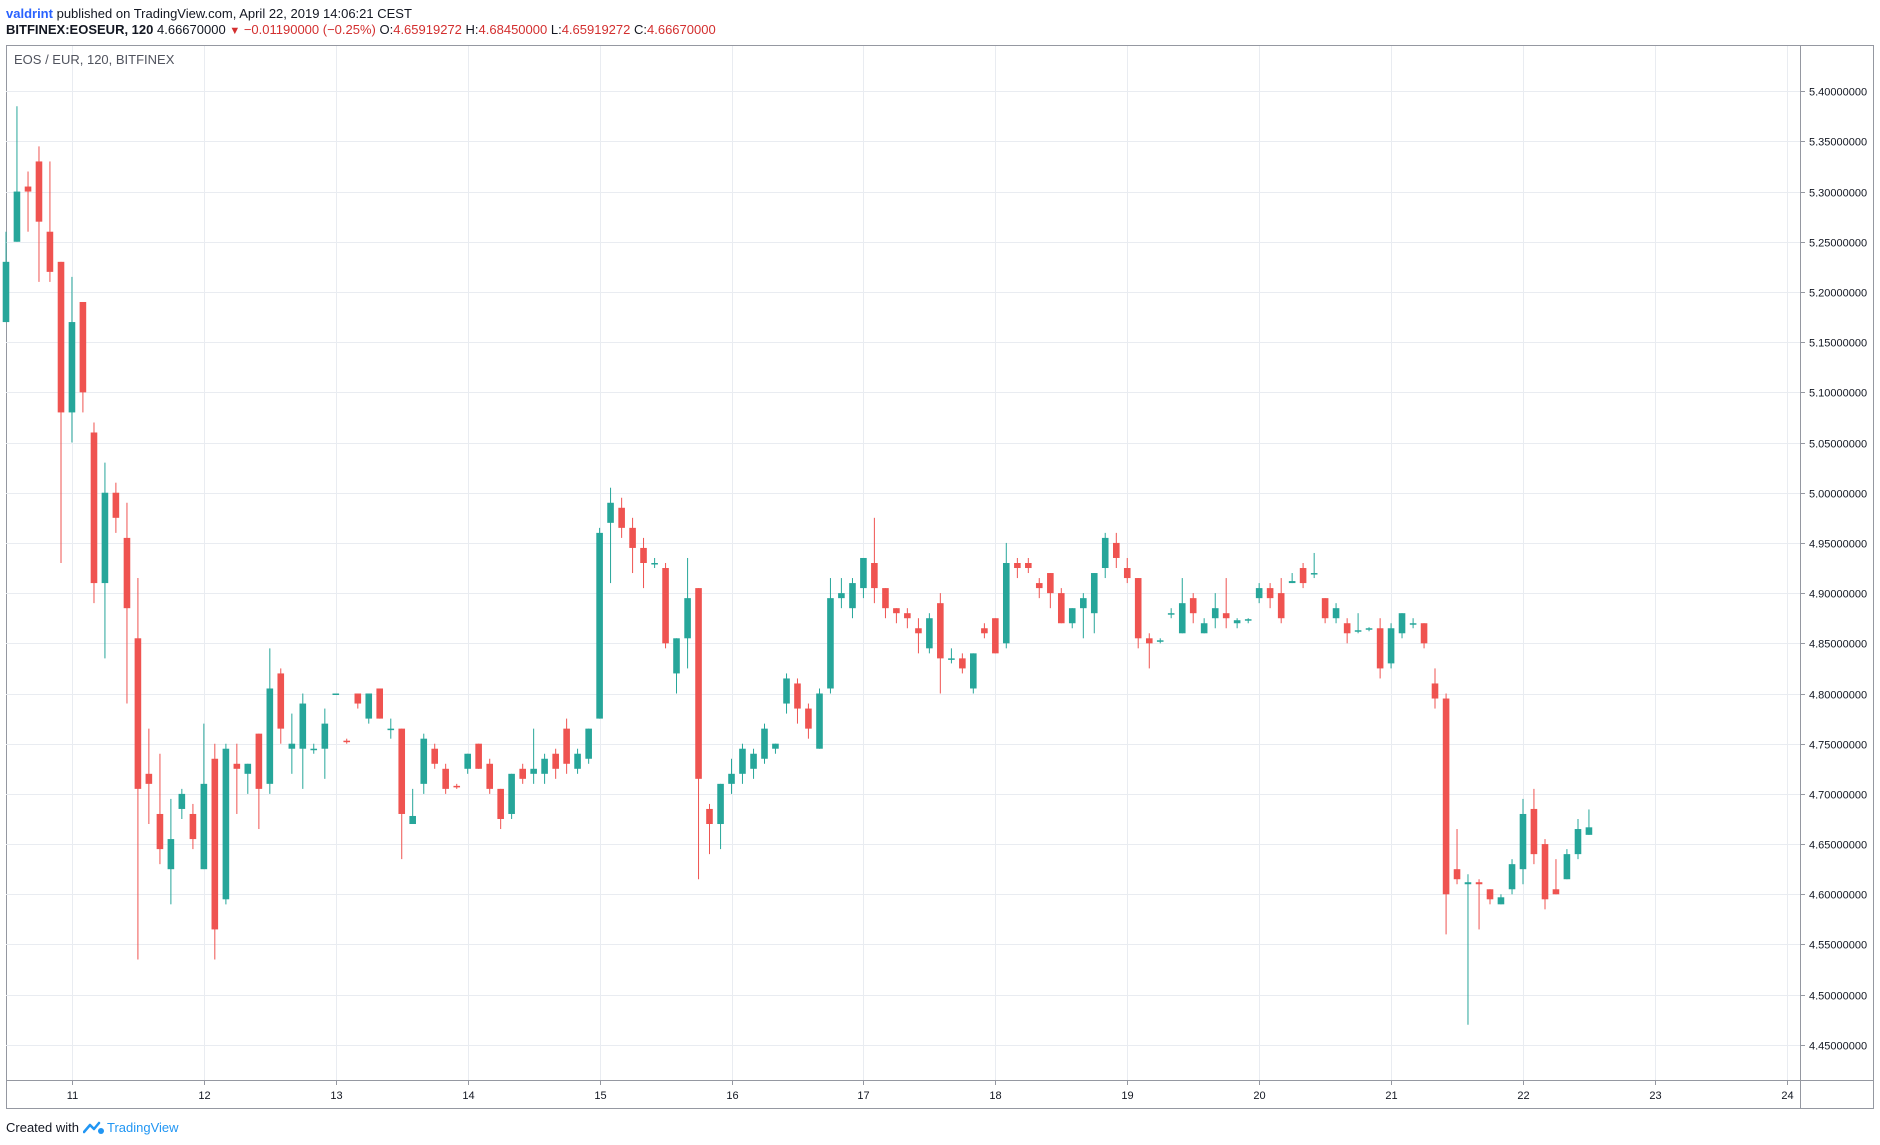 This screenshot has height=1145, width=1880. What do you see at coordinates (1838, 93) in the screenshot?
I see `y-tick-label: 5.40000000` at bounding box center [1838, 93].